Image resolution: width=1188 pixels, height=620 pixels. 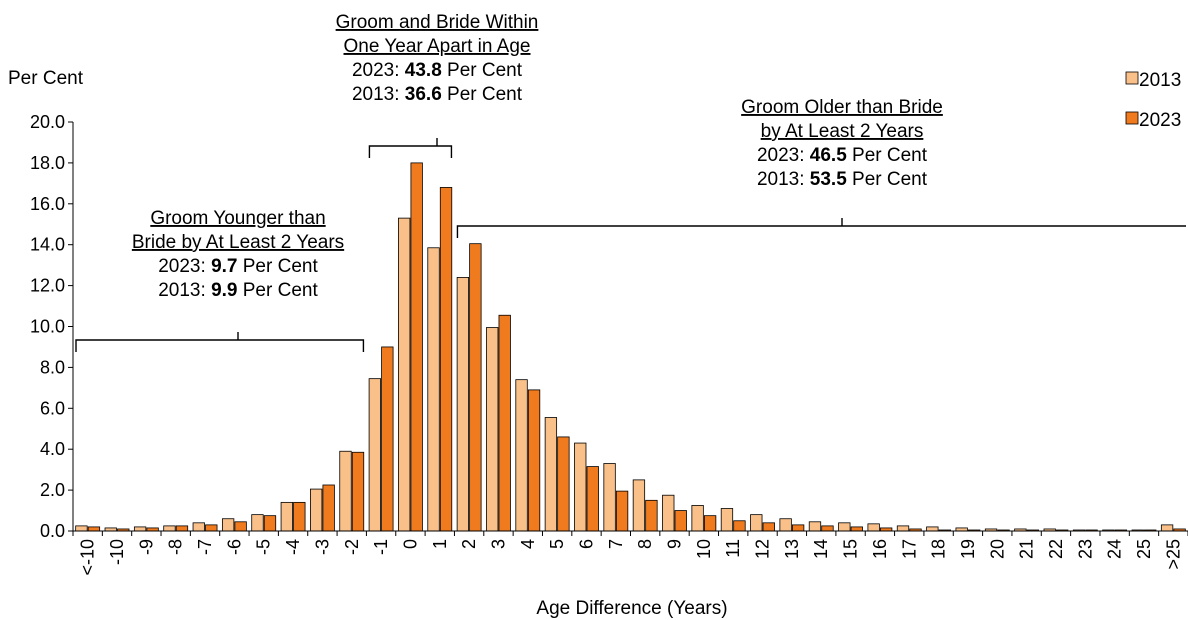 What do you see at coordinates (1056, 549) in the screenshot?
I see `x-tick-label: 22` at bounding box center [1056, 549].